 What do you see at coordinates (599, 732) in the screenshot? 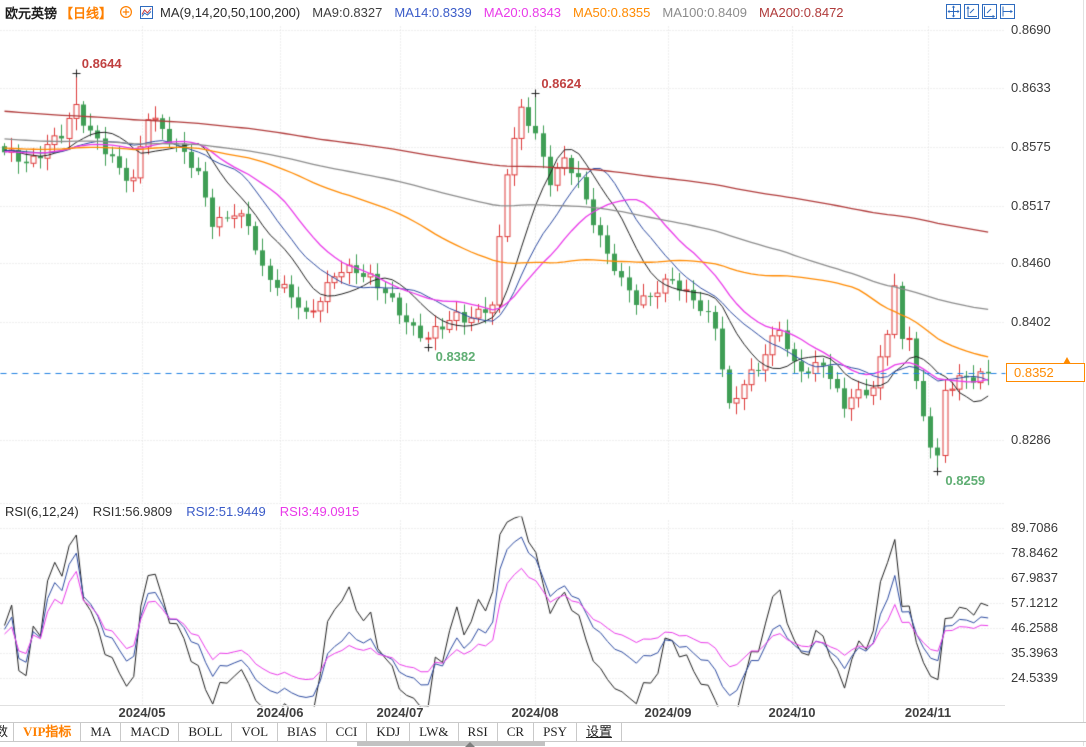
I see `tab-settings: 设置` at bounding box center [599, 732].